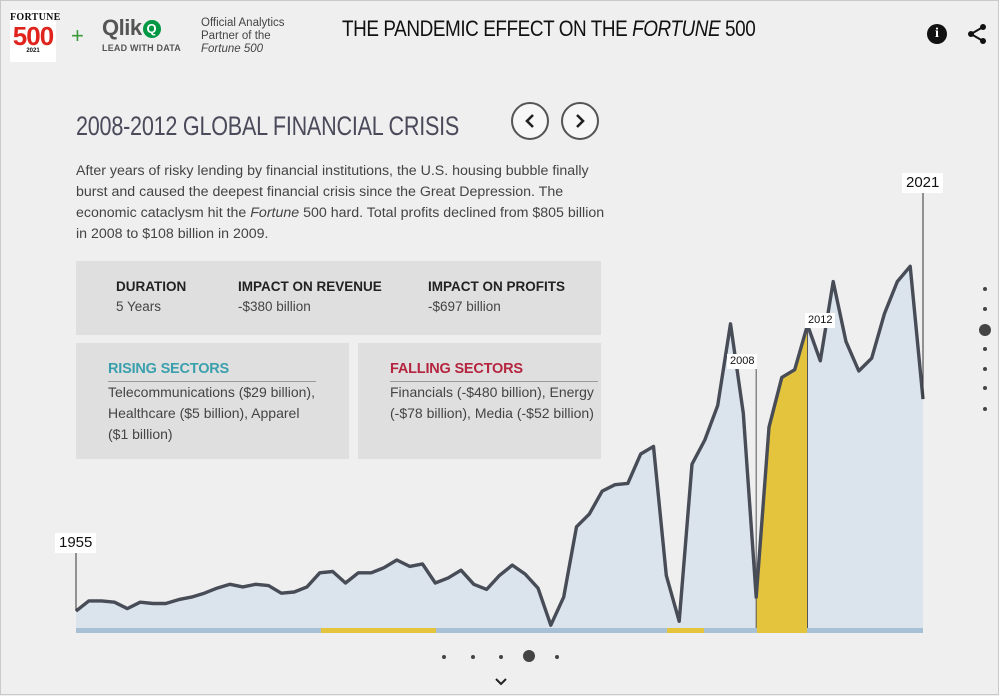 Image resolution: width=999 pixels, height=696 pixels. Describe the element at coordinates (76, 543) in the screenshot. I see `start-year-label: 1955` at that location.